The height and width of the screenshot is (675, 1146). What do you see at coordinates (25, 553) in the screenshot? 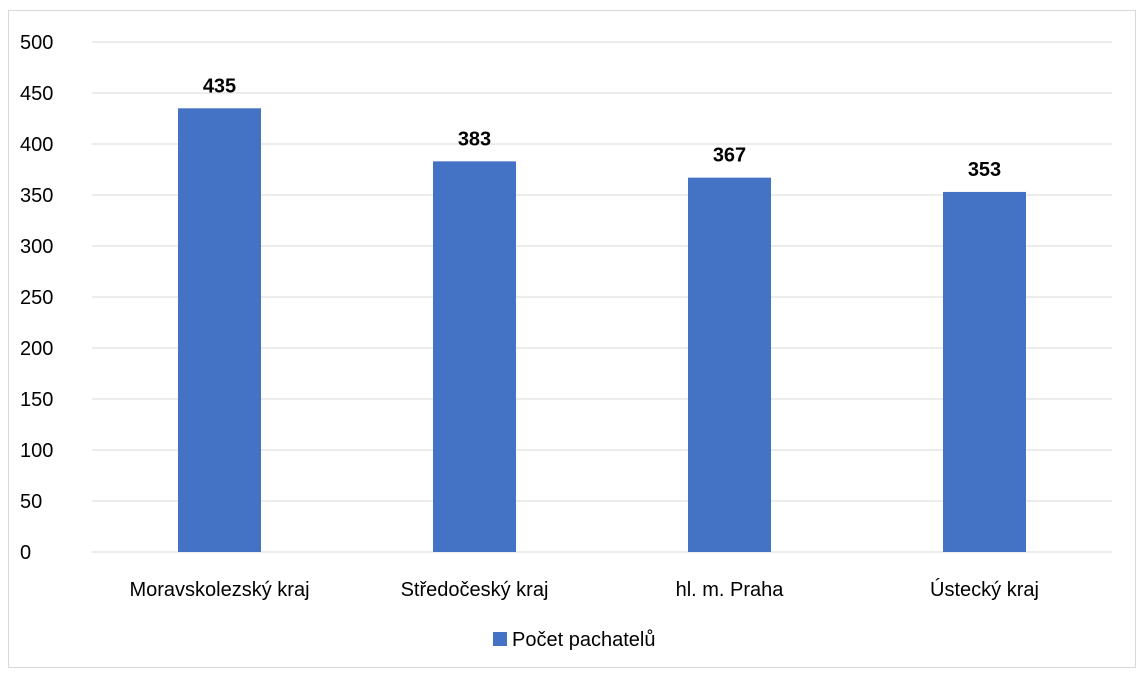
I see `y-tick-label-0: 0` at bounding box center [25, 553].